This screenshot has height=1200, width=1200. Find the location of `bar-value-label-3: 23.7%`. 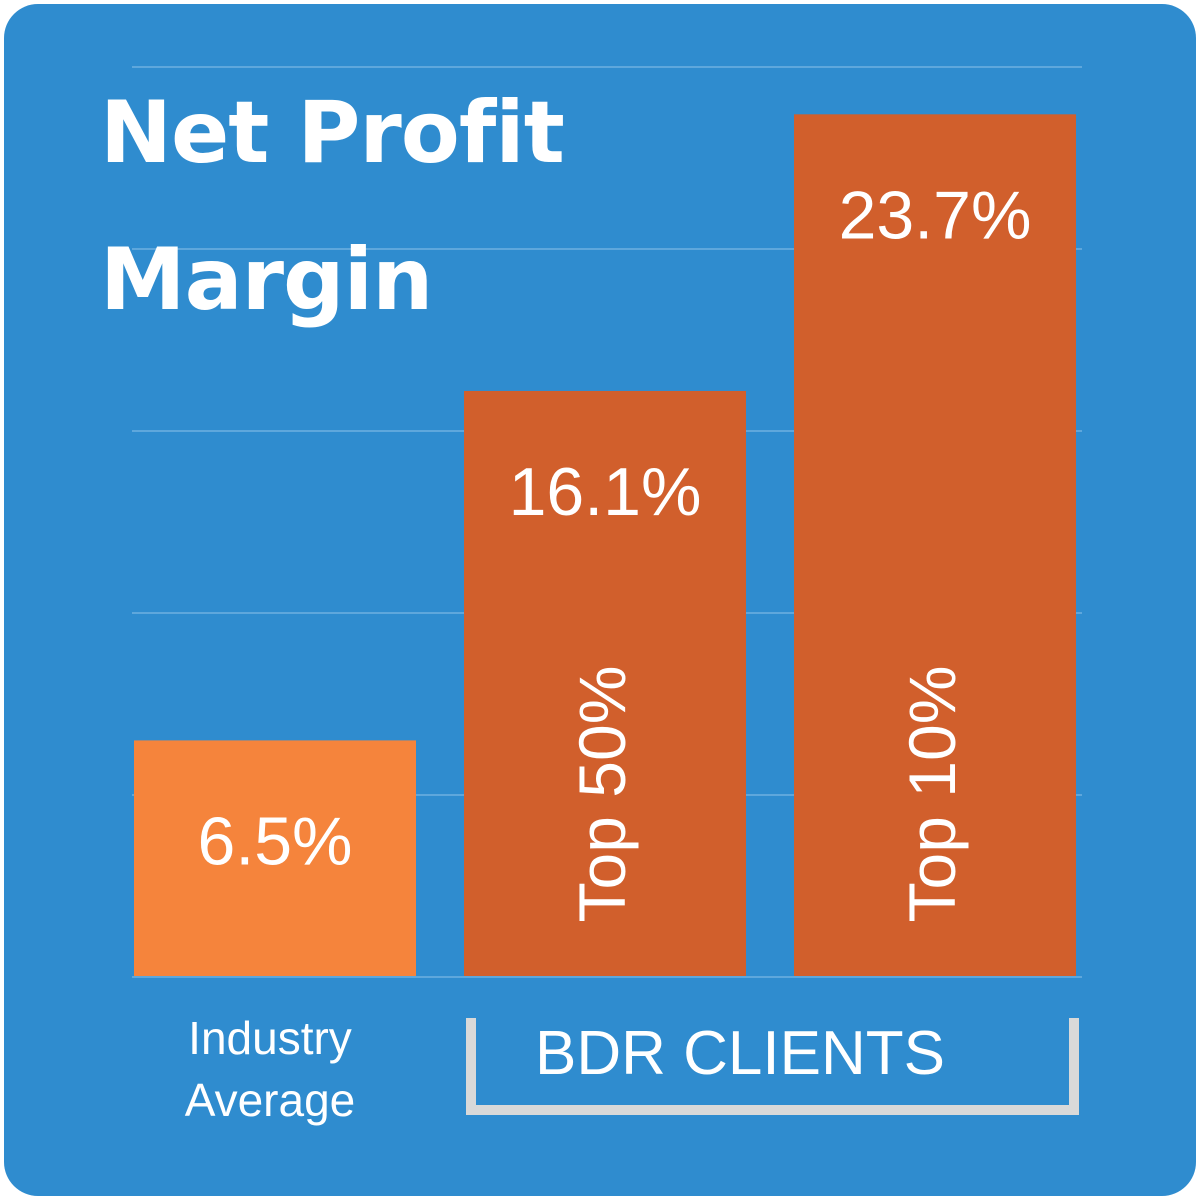

bar-value-label-3: 23.7% is located at coordinates (935, 215).